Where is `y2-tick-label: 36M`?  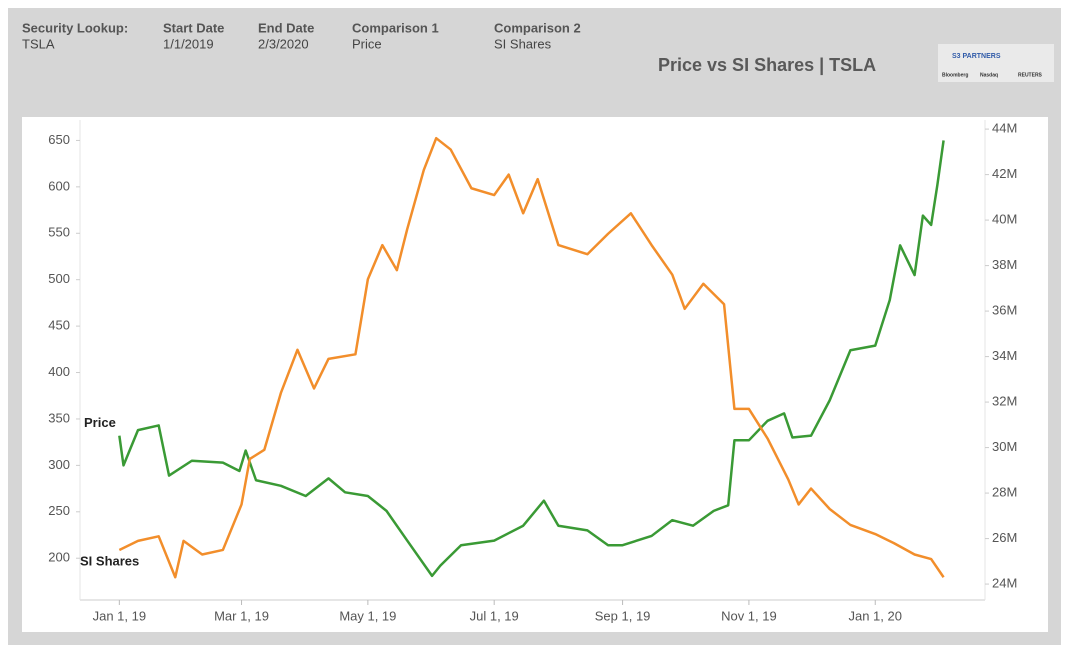
y2-tick-label: 36M is located at coordinates (1004, 310).